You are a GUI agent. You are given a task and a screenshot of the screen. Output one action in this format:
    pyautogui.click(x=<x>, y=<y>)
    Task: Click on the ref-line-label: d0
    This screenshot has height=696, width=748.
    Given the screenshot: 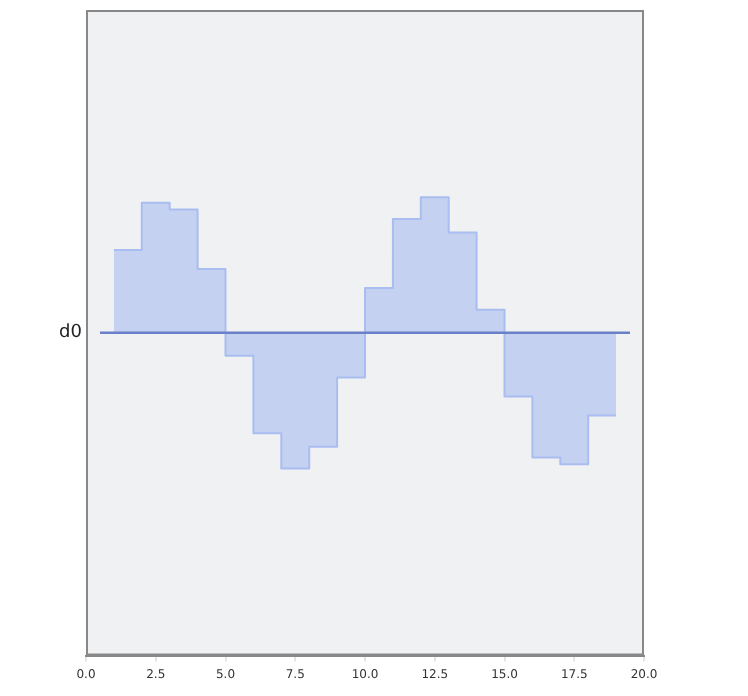 What is the action you would take?
    pyautogui.click(x=71, y=333)
    